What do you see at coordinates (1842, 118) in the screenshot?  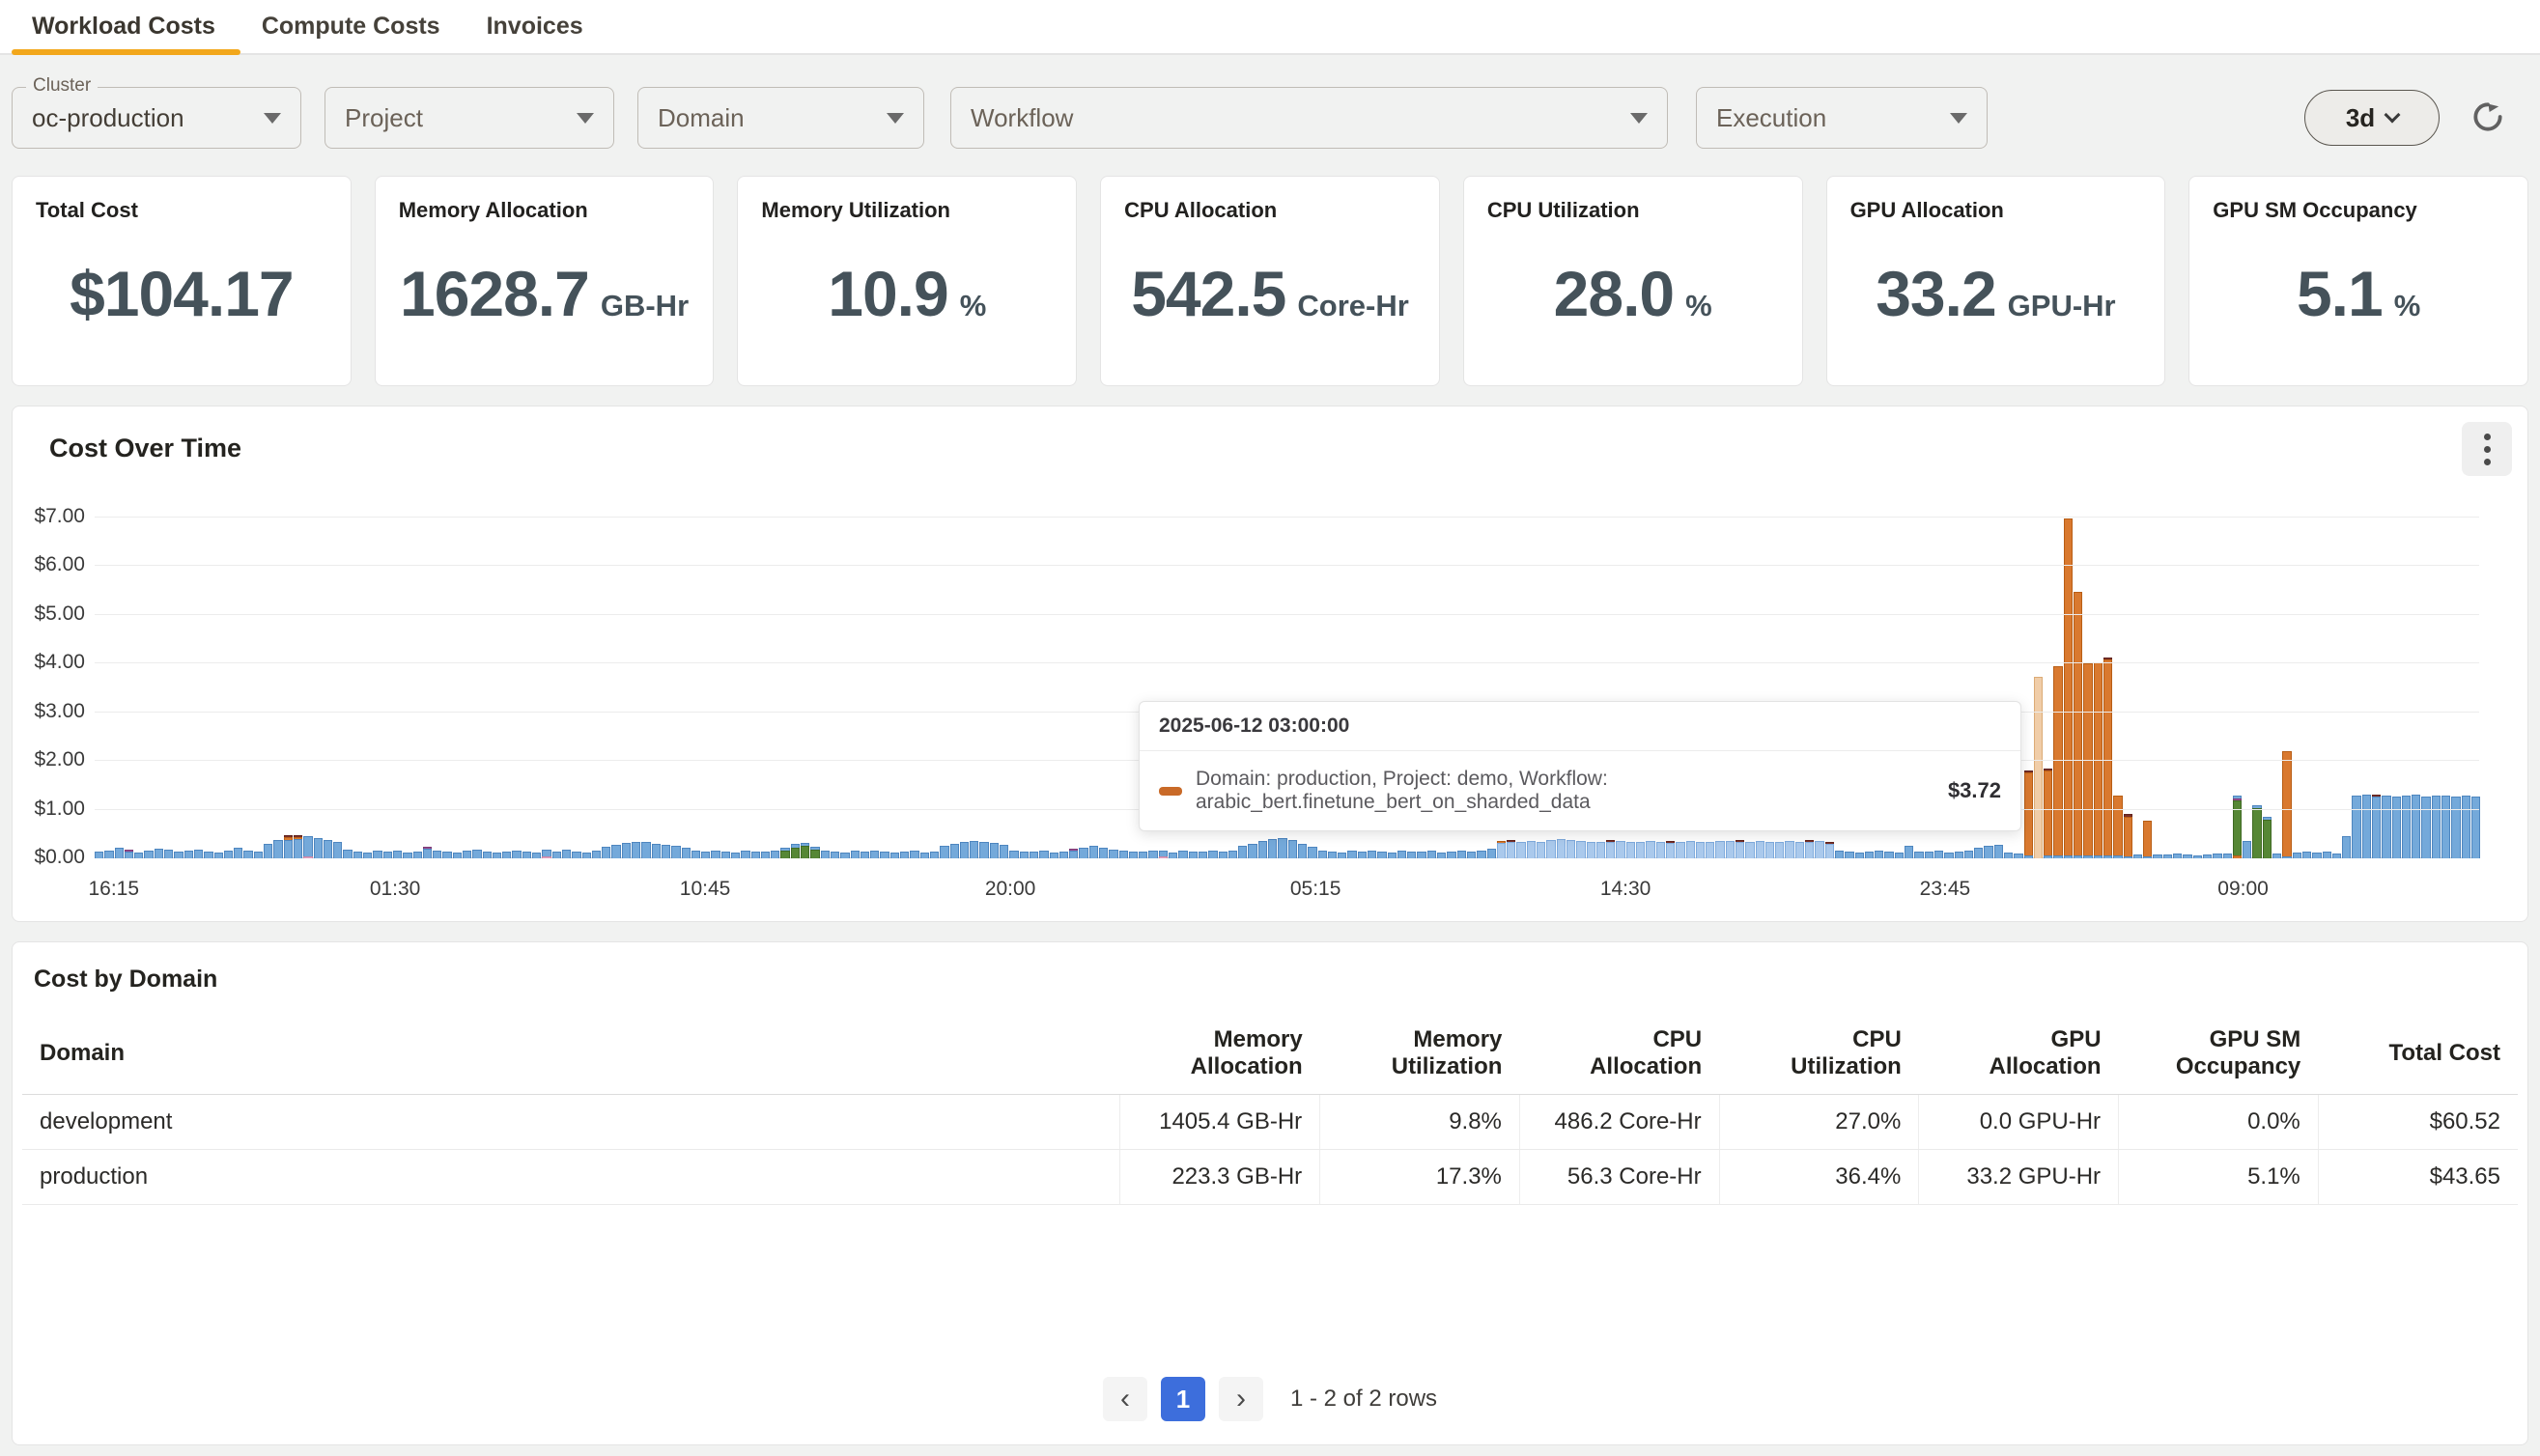 I see `execution-select: Execution` at bounding box center [1842, 118].